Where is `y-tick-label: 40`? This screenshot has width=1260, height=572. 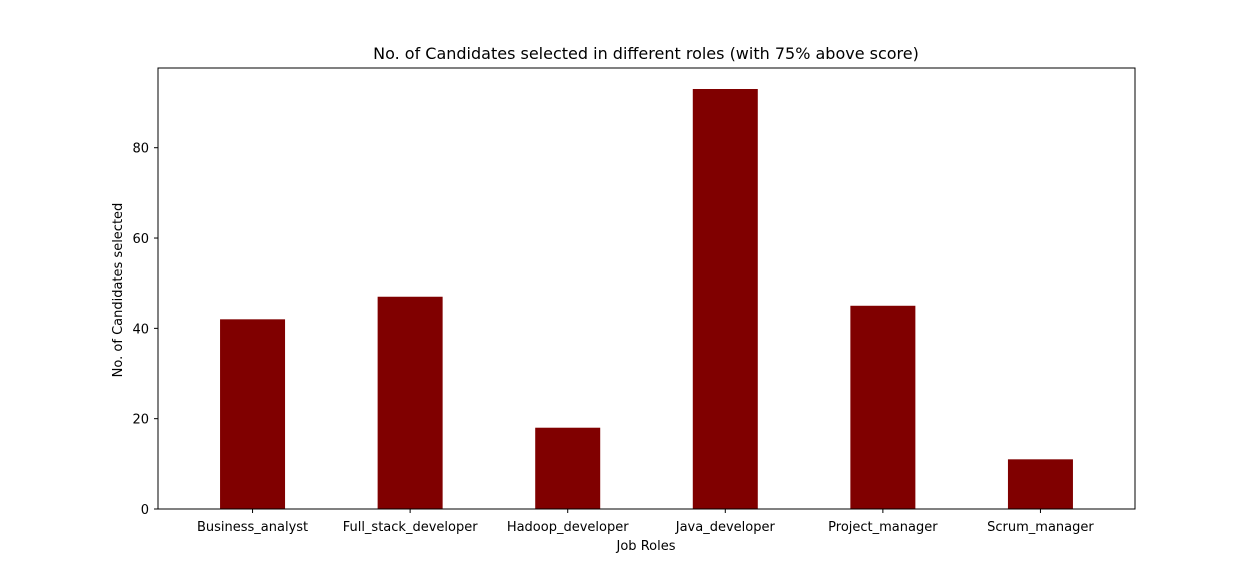
y-tick-label: 40 is located at coordinates (140, 329).